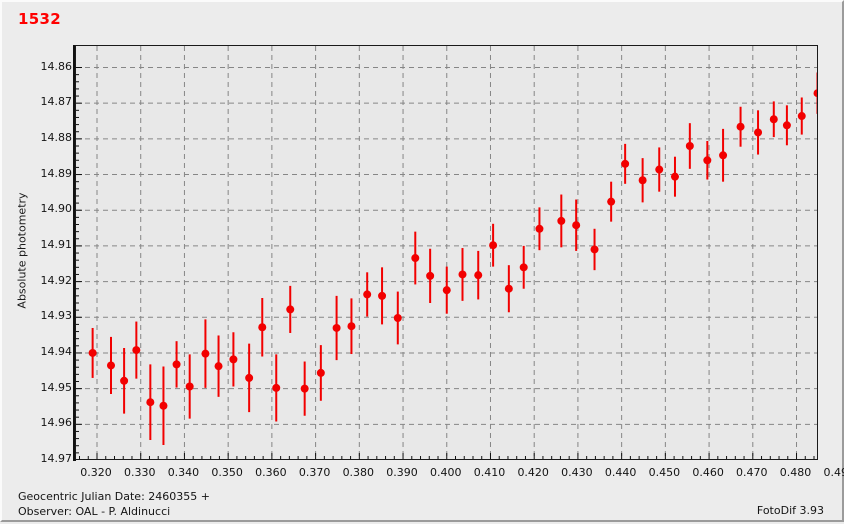  Describe the element at coordinates (39, 19) in the screenshot. I see `page-title: 1532` at that location.